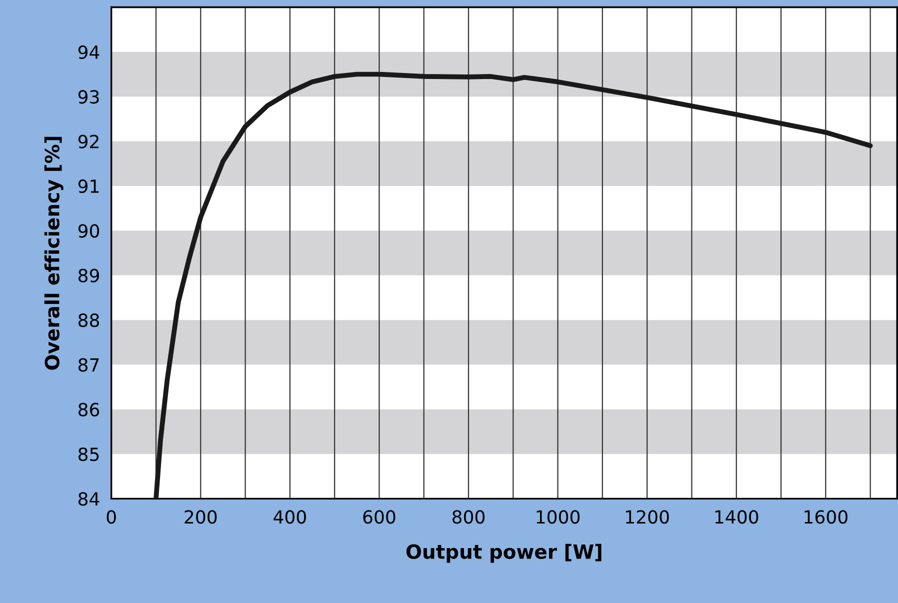  I want to click on y-tick-label: 89, so click(88, 275).